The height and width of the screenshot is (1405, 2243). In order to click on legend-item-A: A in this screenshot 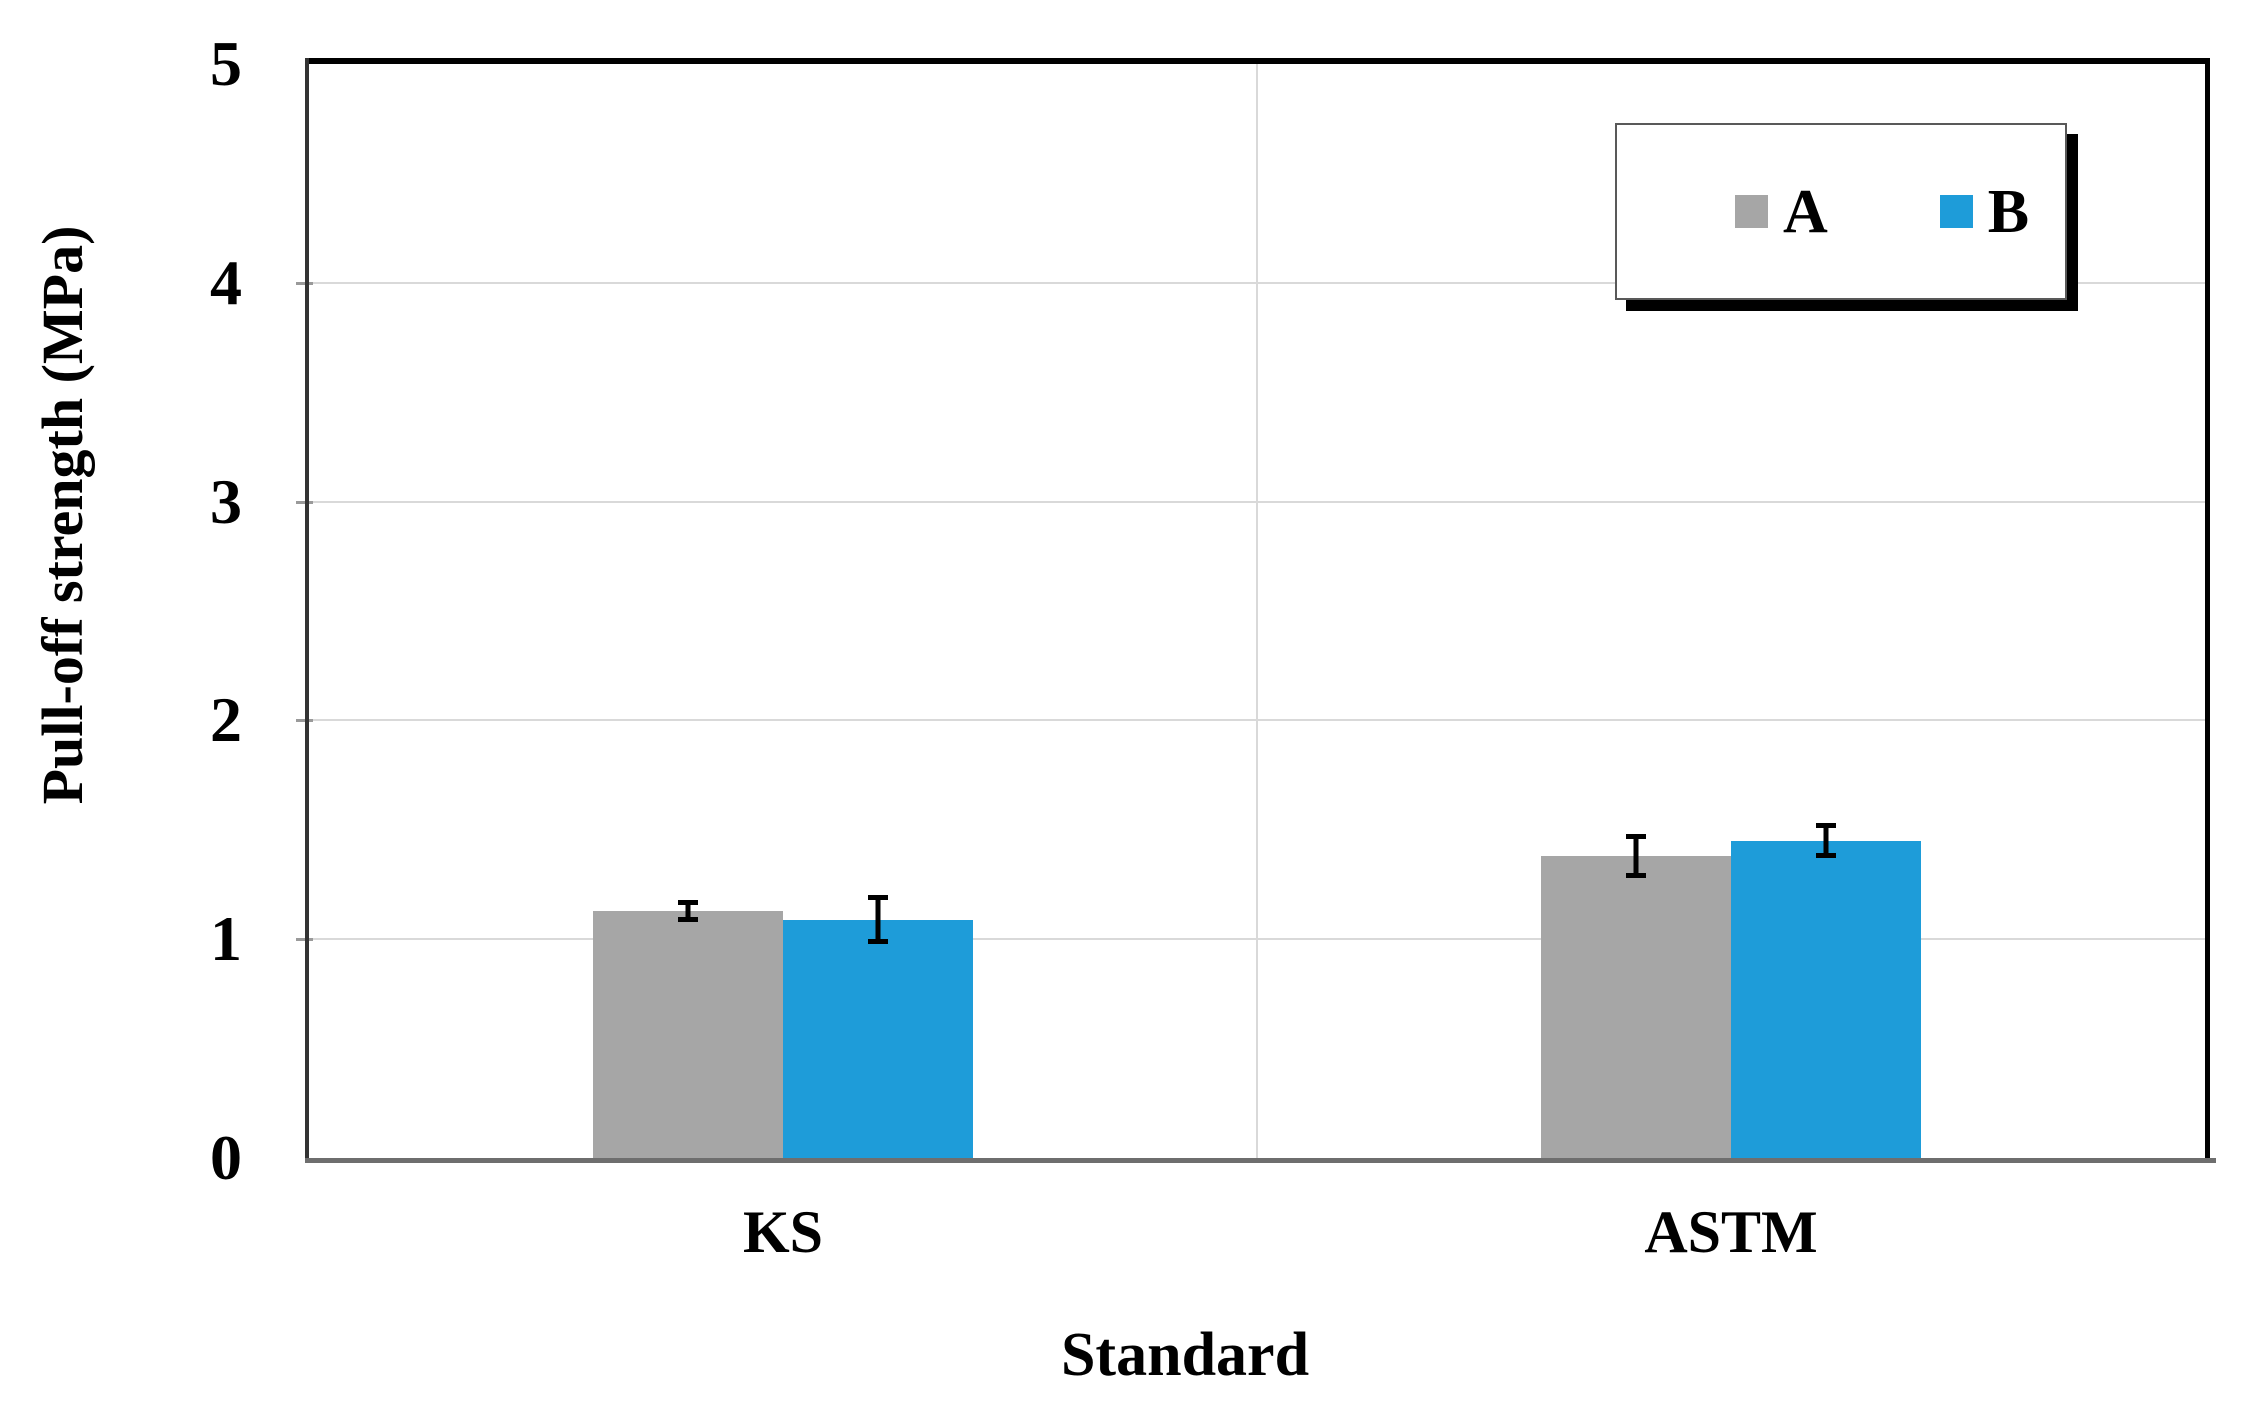, I will do `click(1781, 212)`.